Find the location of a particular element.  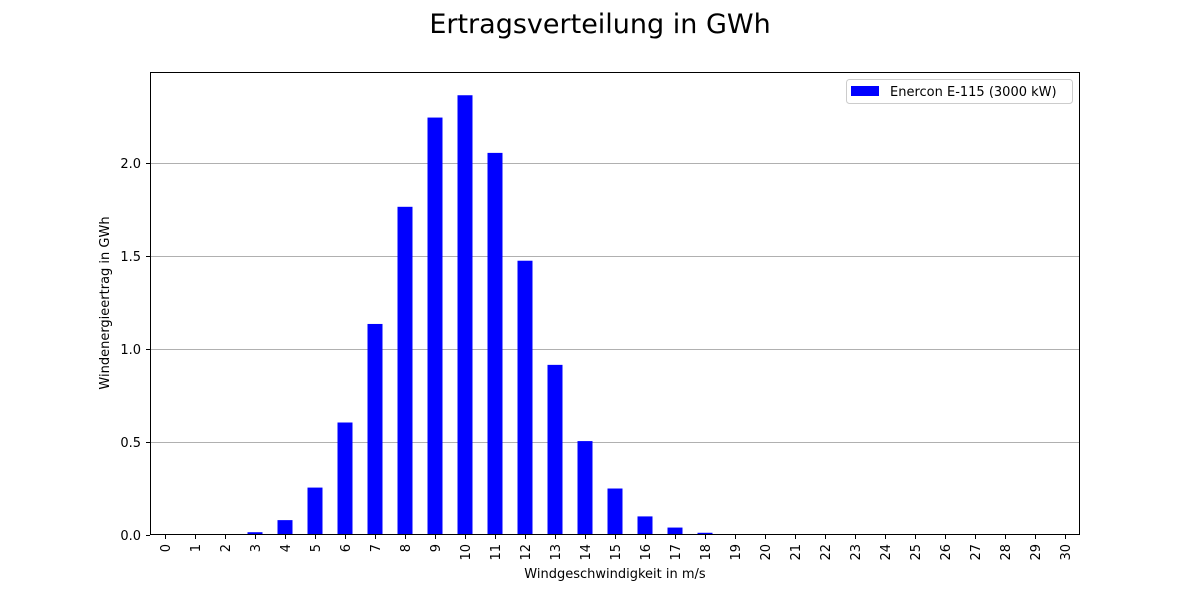

x-tick-label: 19 is located at coordinates (736, 552).